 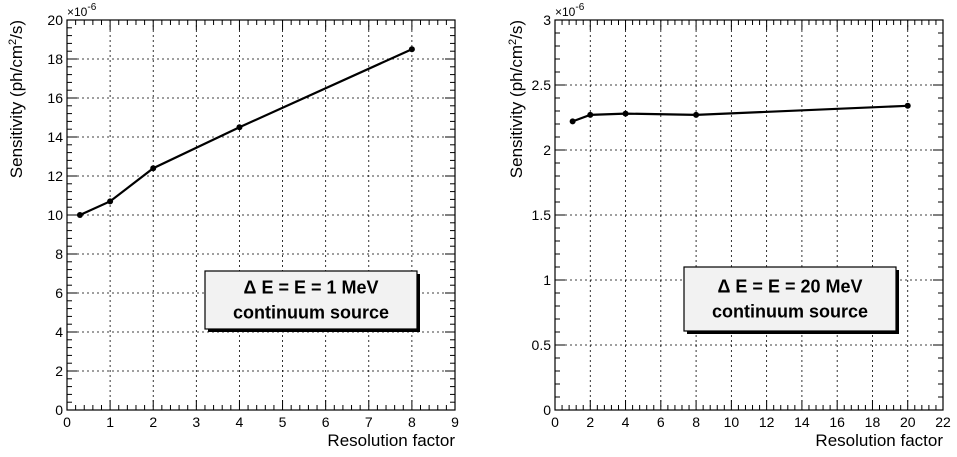 I want to click on x-tick-label: 18, so click(x=873, y=422).